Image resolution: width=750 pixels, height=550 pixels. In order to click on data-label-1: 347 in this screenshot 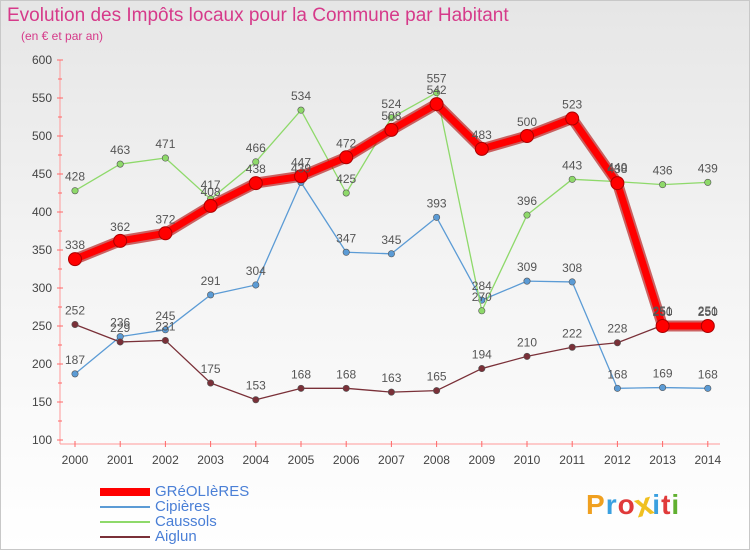, I will do `click(346, 238)`.